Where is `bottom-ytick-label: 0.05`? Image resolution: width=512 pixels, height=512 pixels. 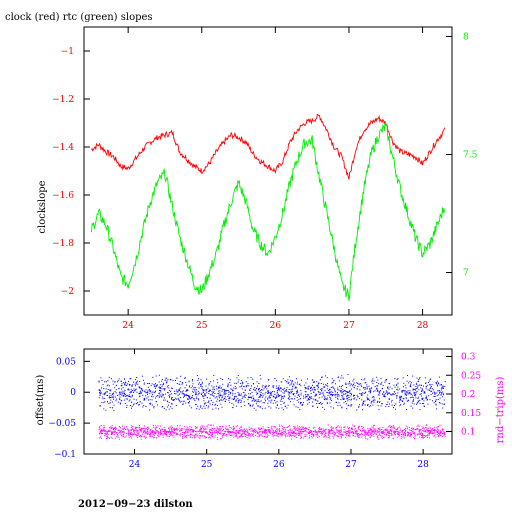 bottom-ytick-label: 0.05 is located at coordinates (66, 362).